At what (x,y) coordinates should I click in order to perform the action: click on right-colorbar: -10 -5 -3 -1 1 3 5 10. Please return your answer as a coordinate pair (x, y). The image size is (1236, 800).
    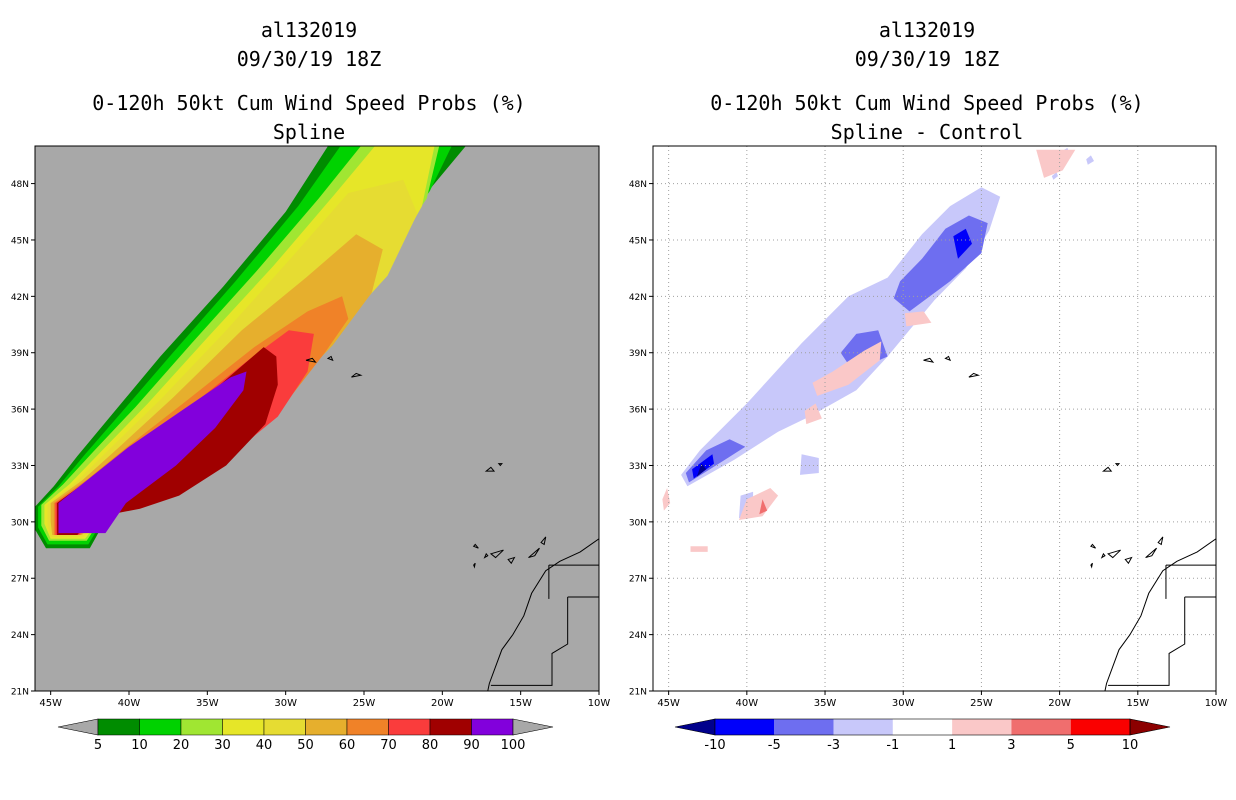
    Looking at the image, I should click on (922, 735).